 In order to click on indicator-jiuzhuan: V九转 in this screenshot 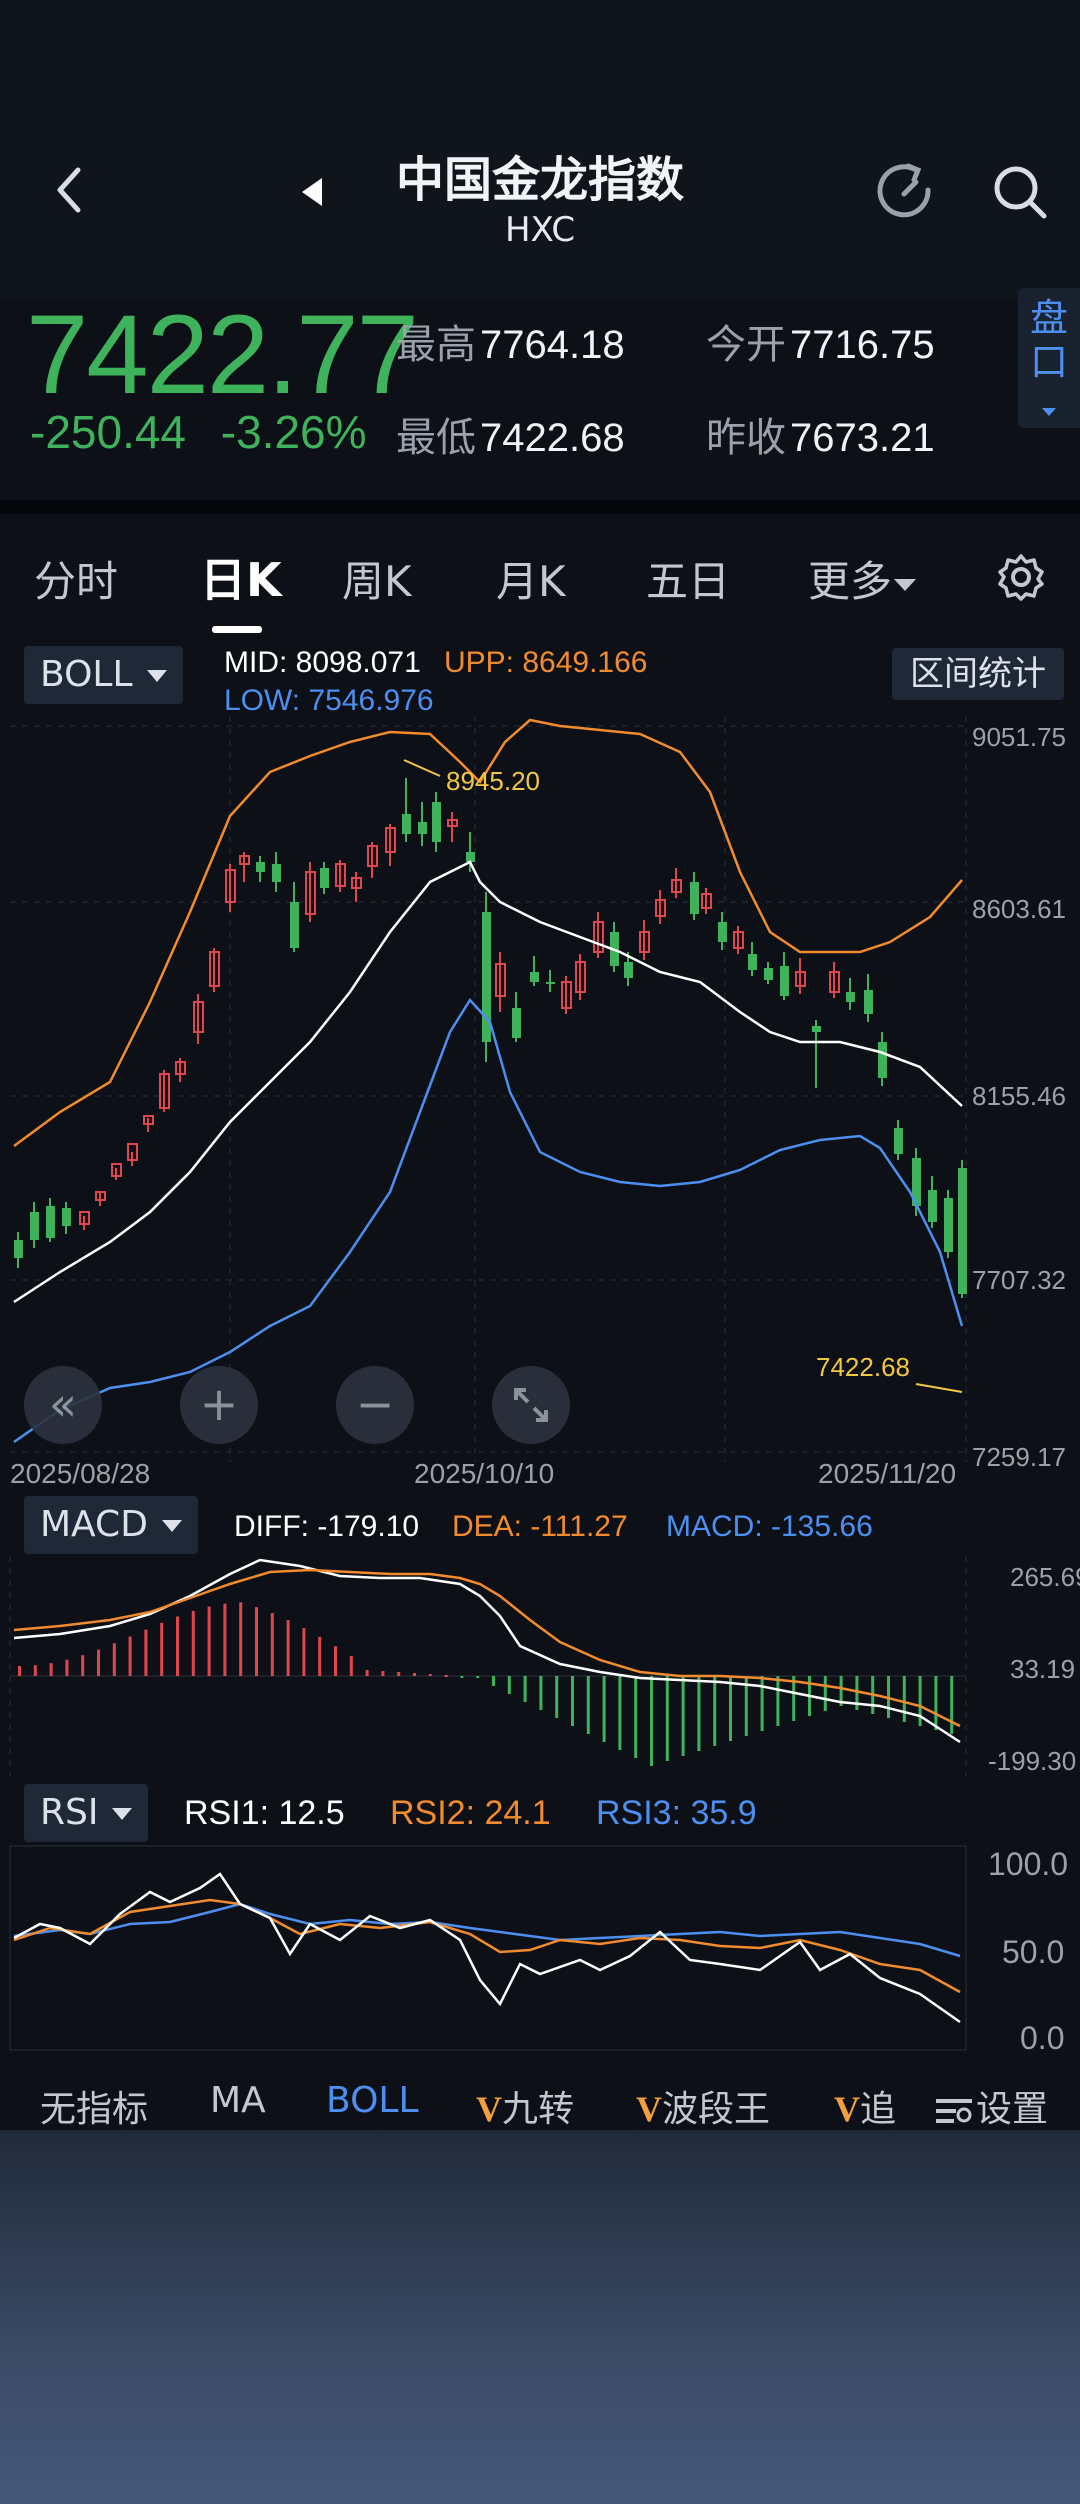, I will do `click(525, 2109)`.